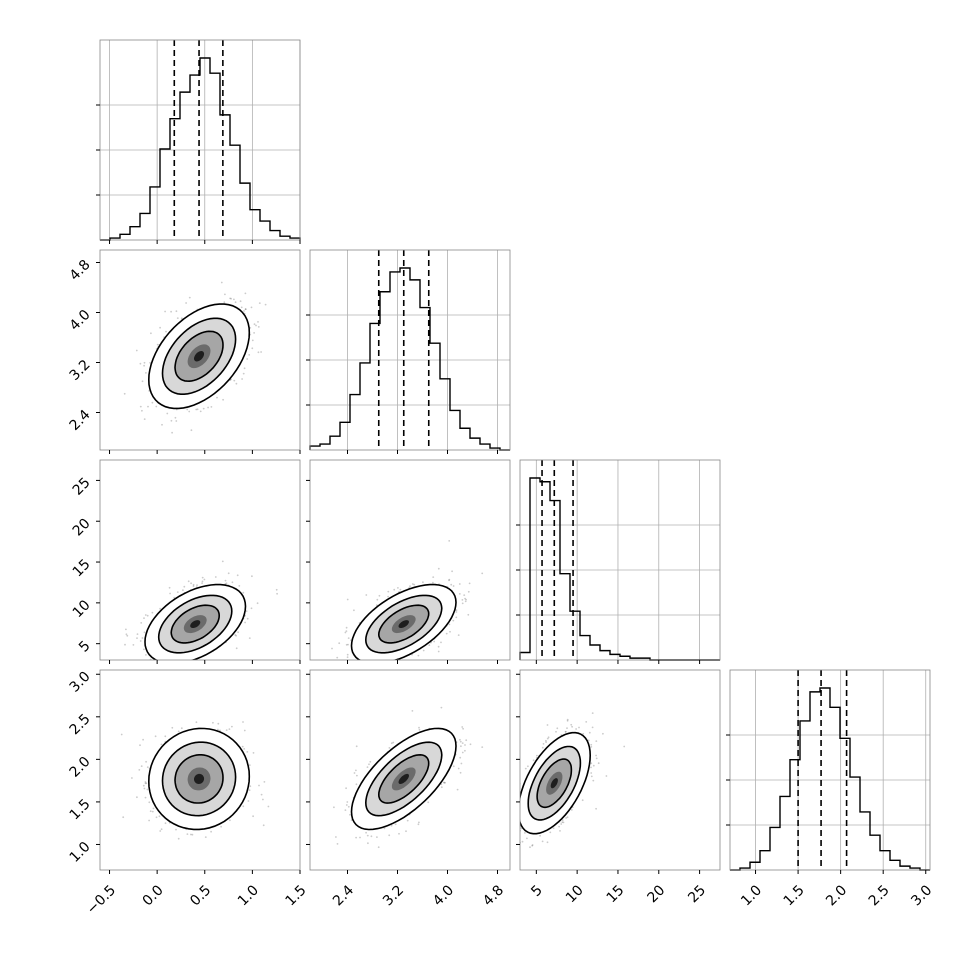 Image resolution: width=970 pixels, height=970 pixels. I want to click on panel-content, so click(407, 604).